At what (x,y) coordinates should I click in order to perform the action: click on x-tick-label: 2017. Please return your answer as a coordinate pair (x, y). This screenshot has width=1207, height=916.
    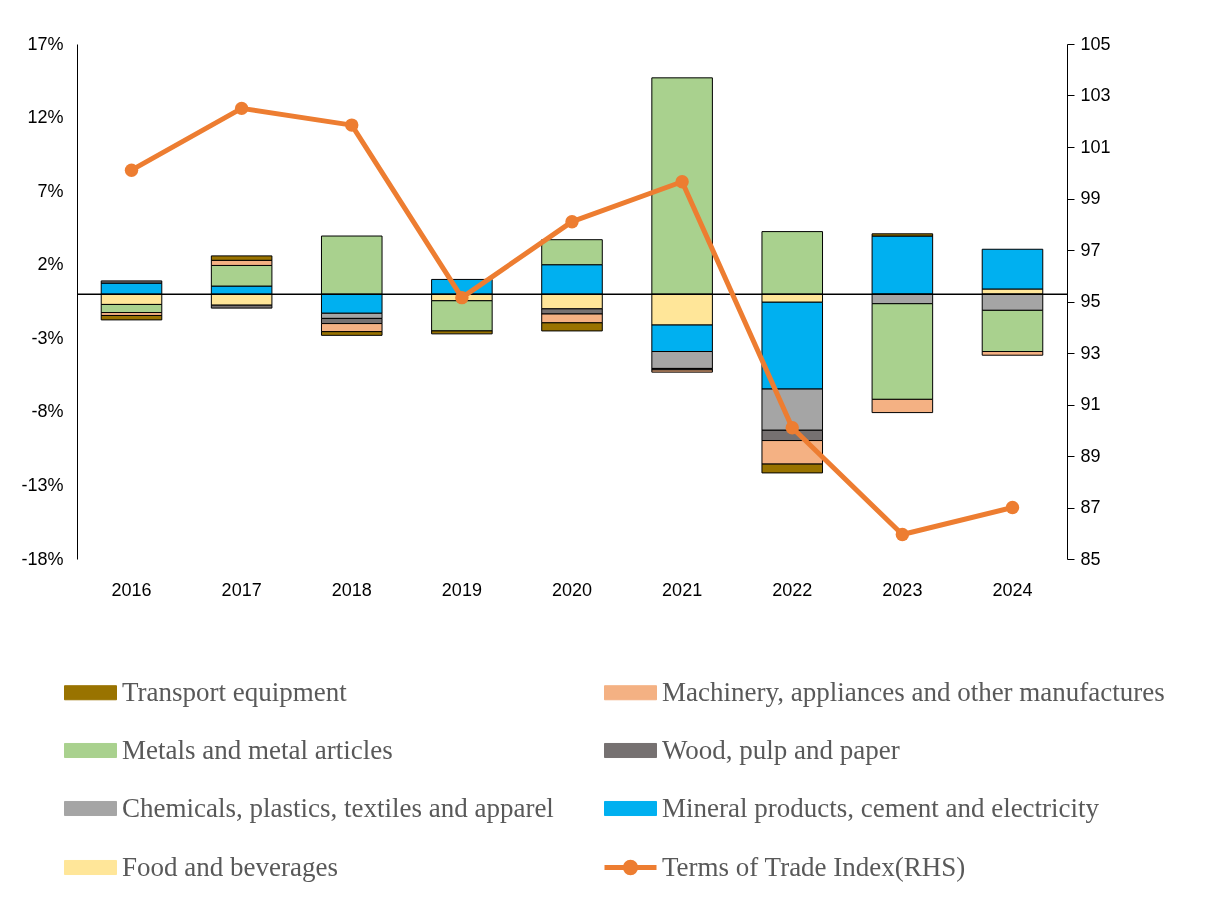
    Looking at the image, I should click on (241, 589).